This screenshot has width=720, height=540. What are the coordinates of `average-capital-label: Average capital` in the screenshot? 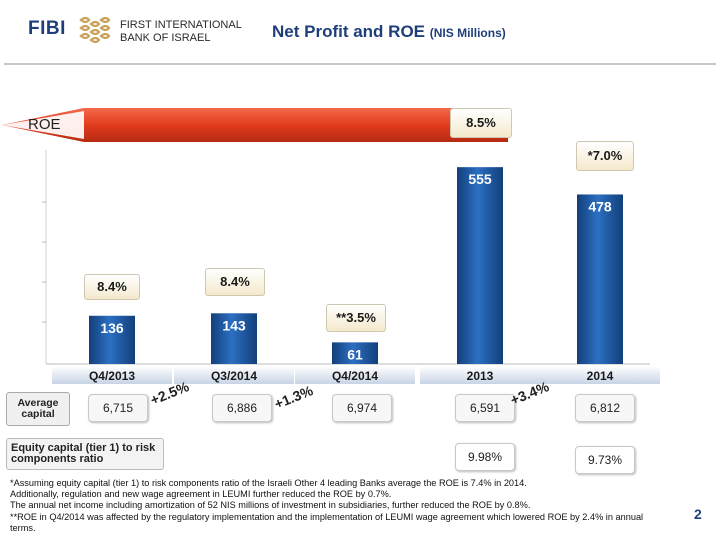 It's located at (38, 409).